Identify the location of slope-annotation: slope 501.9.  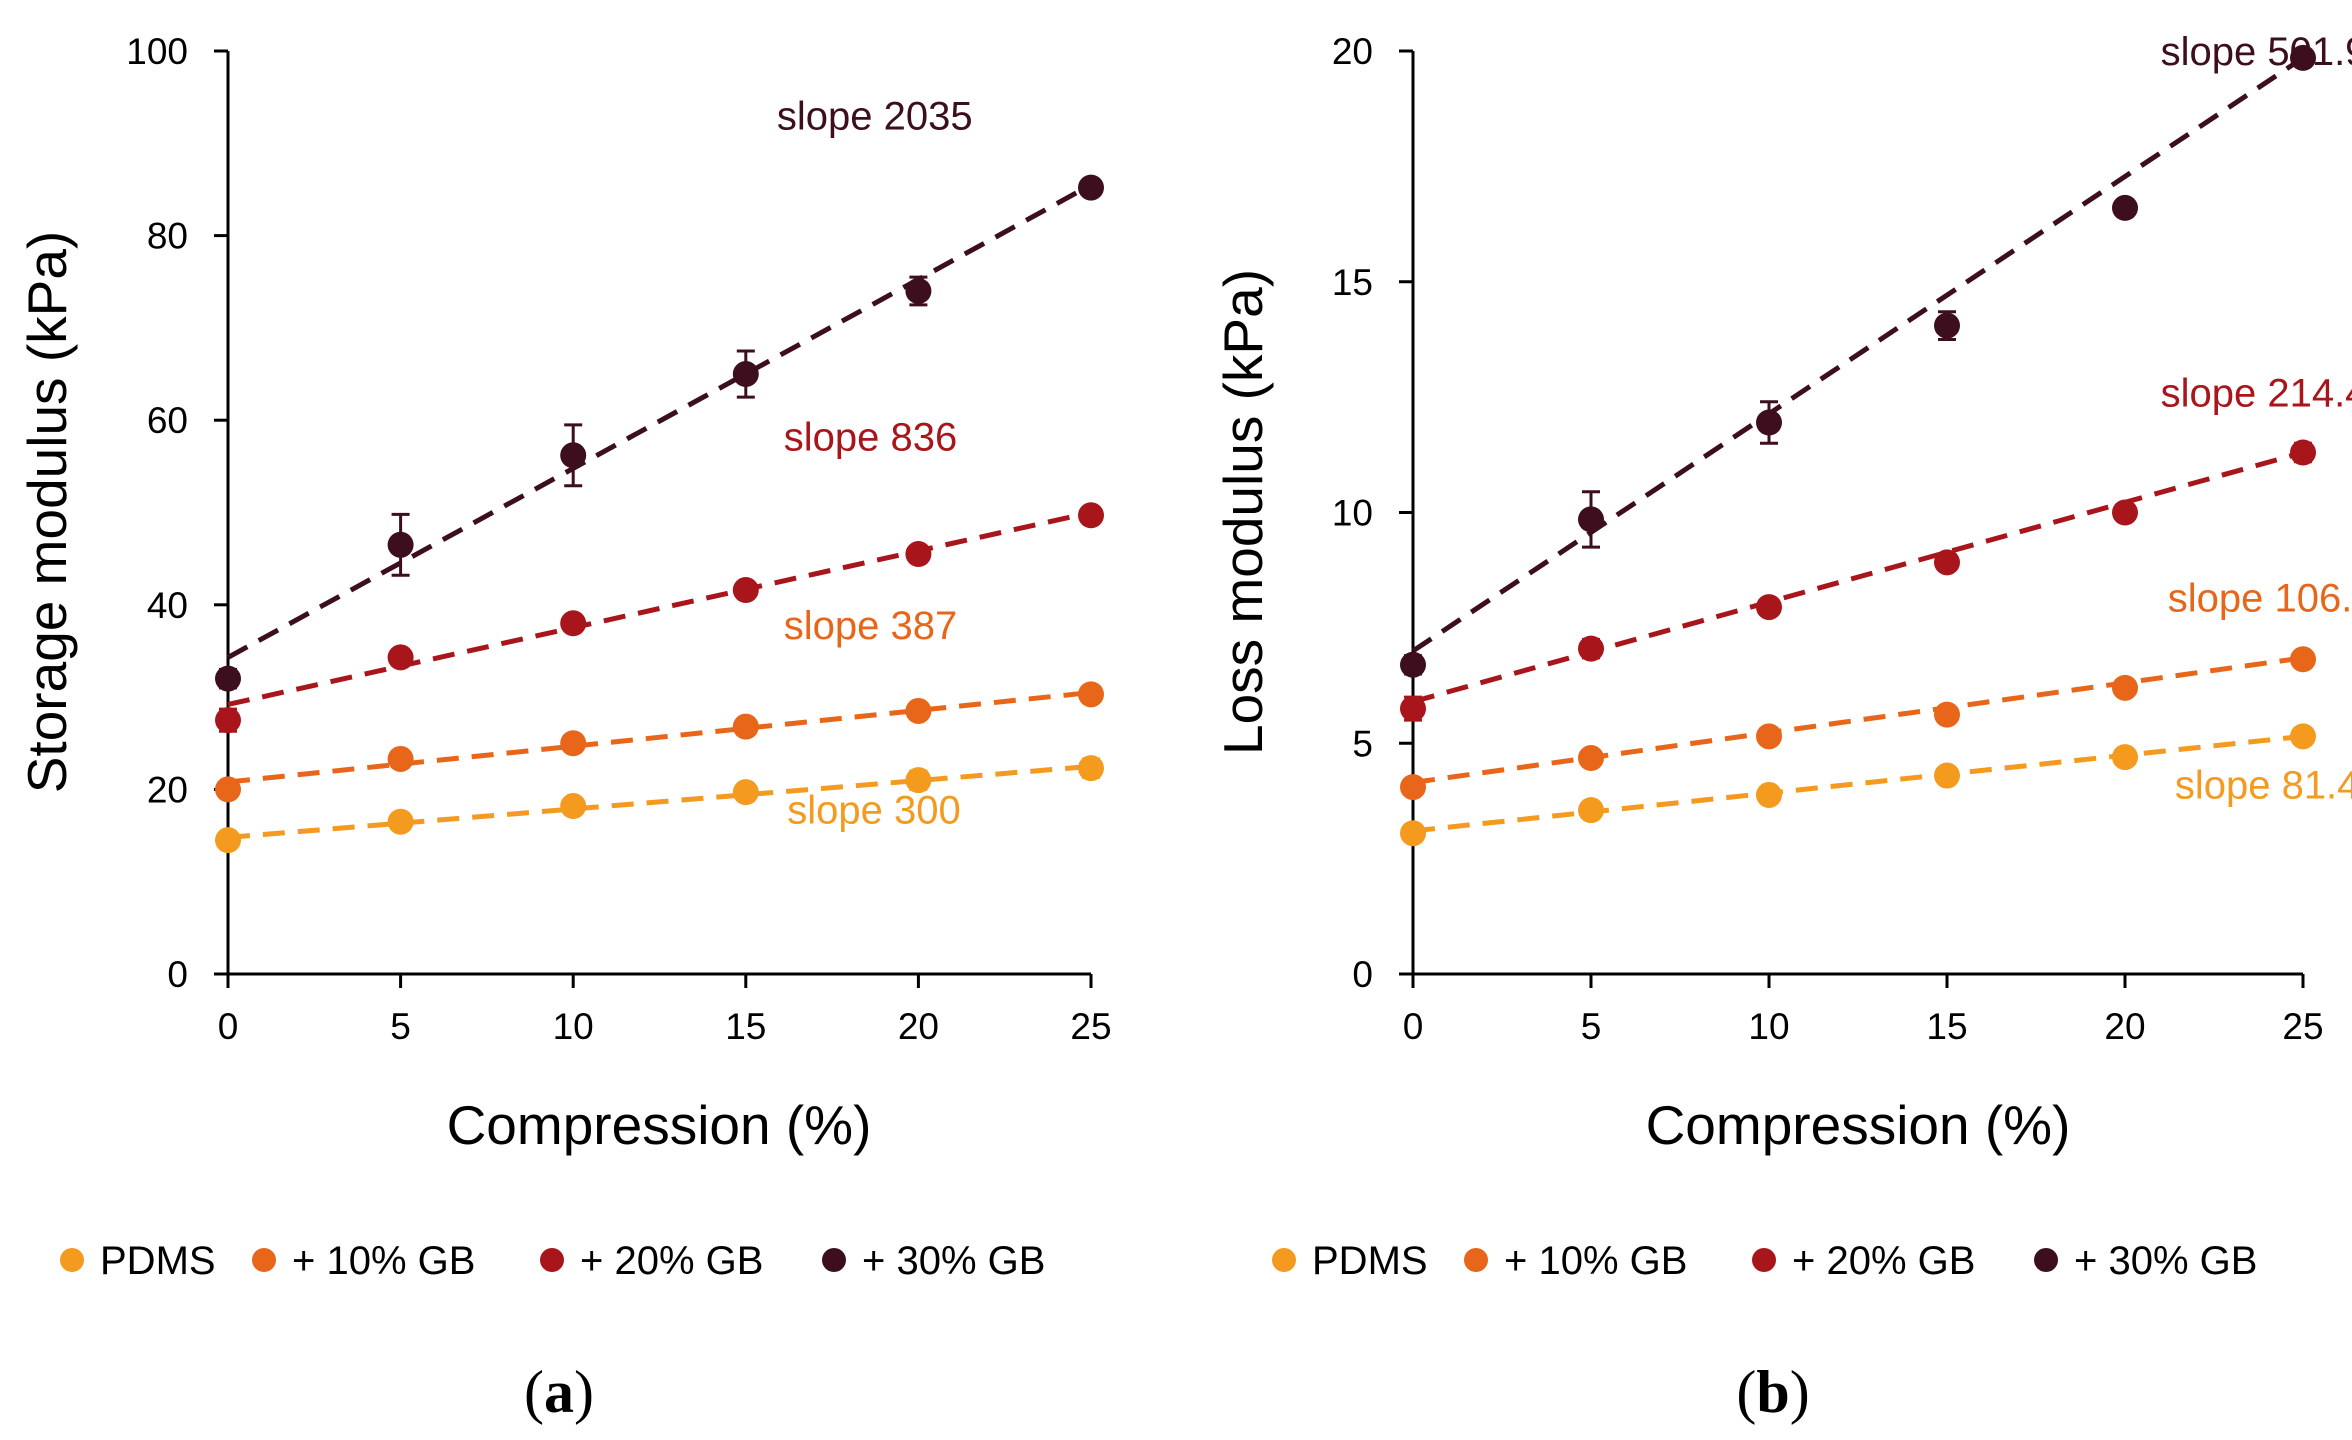
(2256, 52).